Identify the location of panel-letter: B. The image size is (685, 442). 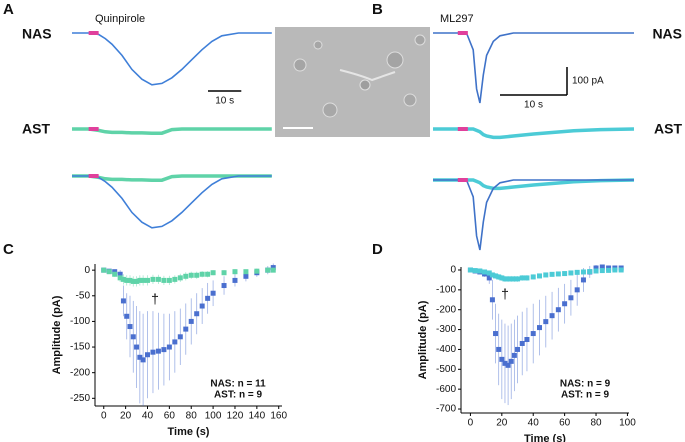
(377, 9).